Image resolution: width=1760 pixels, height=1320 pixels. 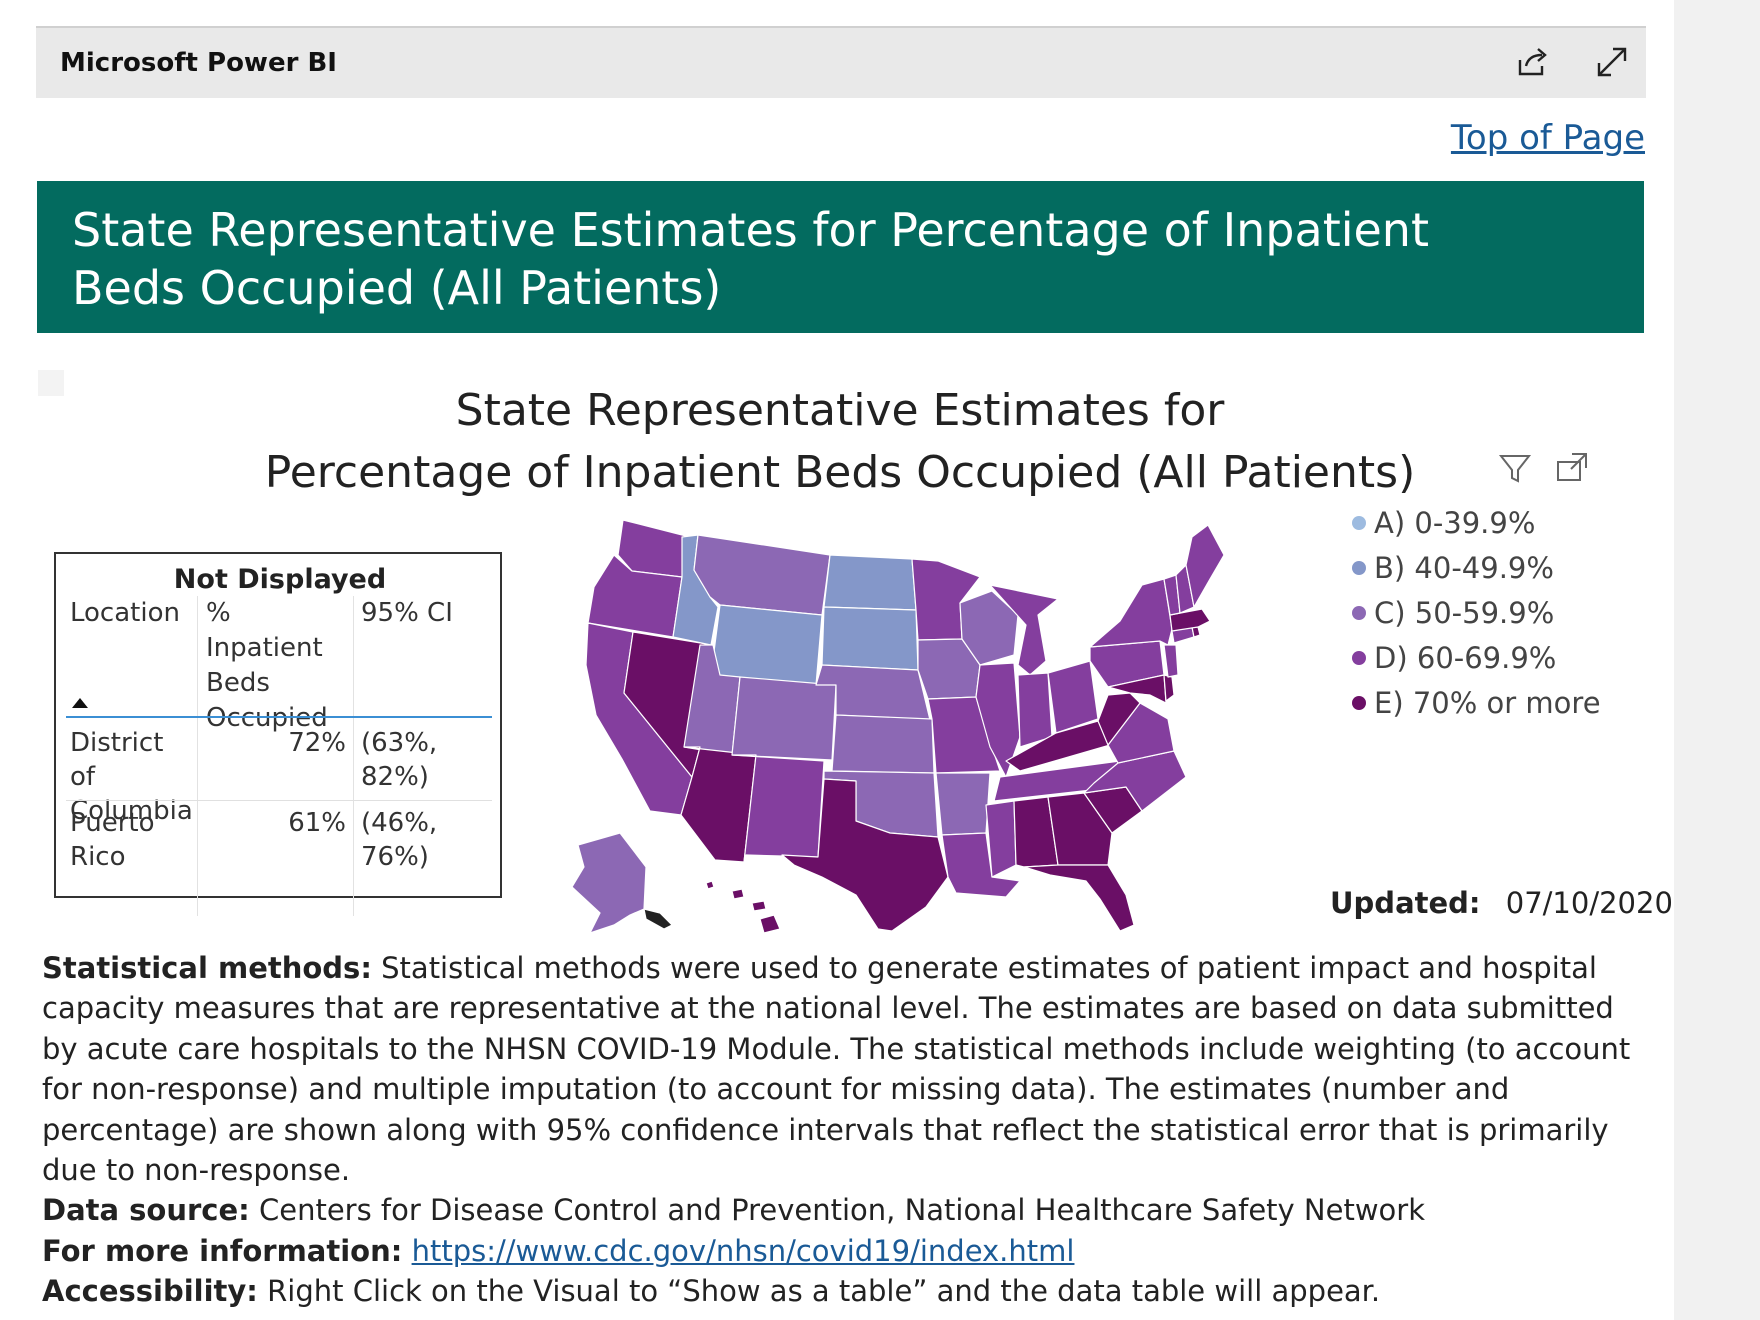 I want to click on column-header-location: Location, so click(x=125, y=613).